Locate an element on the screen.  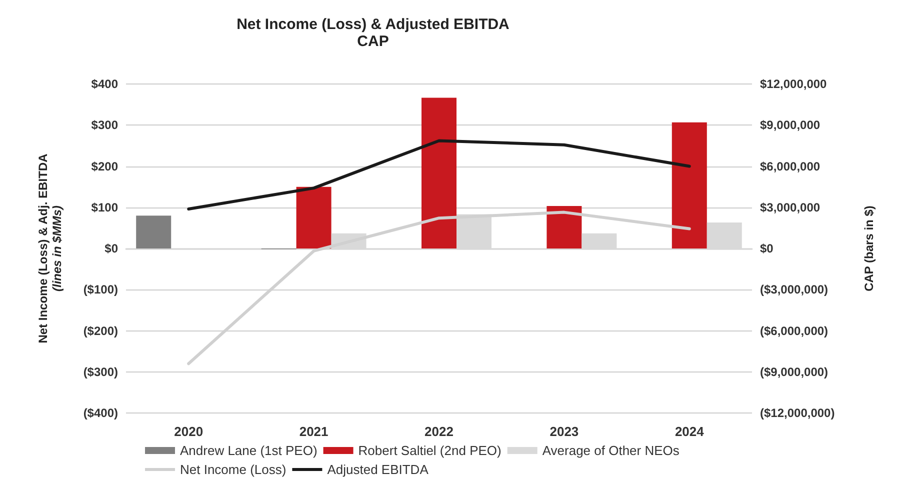
y-tick-label: ($400) is located at coordinates (100, 413).